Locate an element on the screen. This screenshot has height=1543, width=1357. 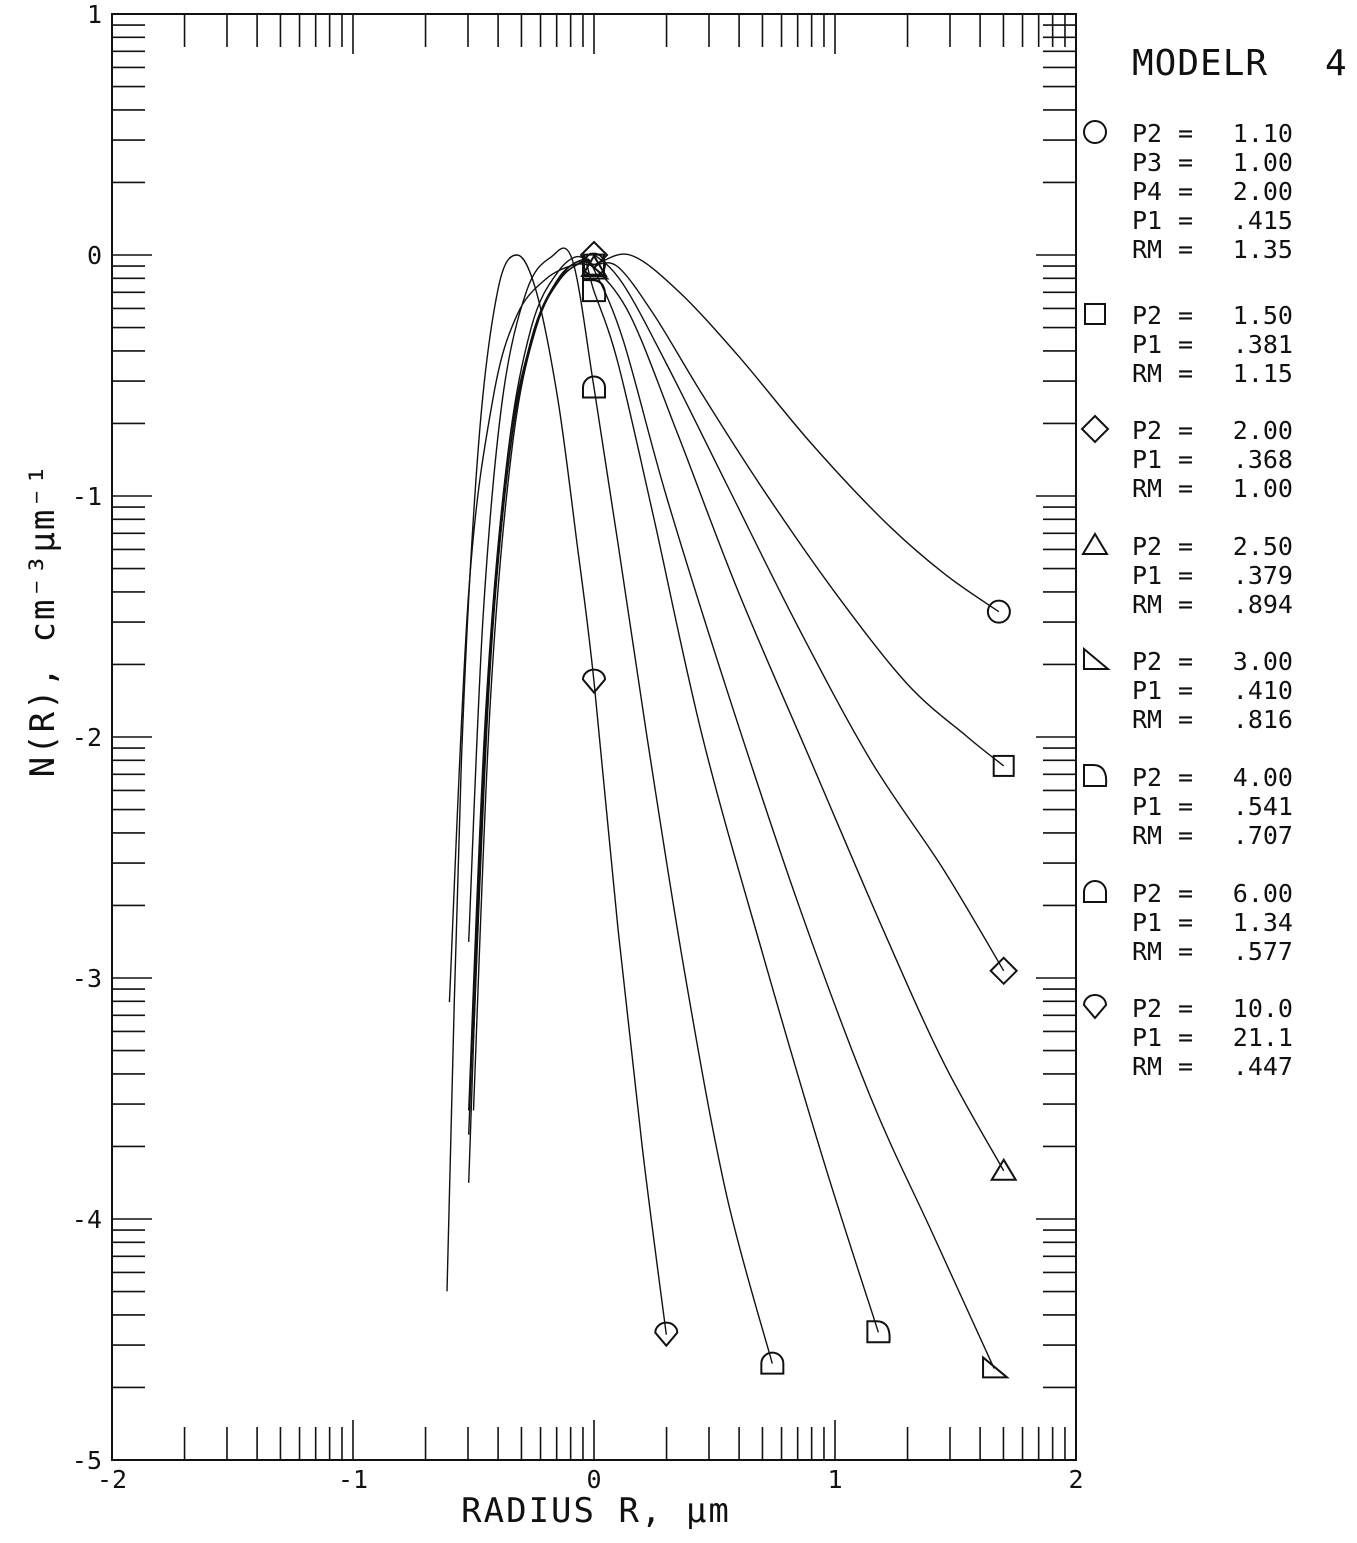
model-number: 4 is located at coordinates (1336, 63).